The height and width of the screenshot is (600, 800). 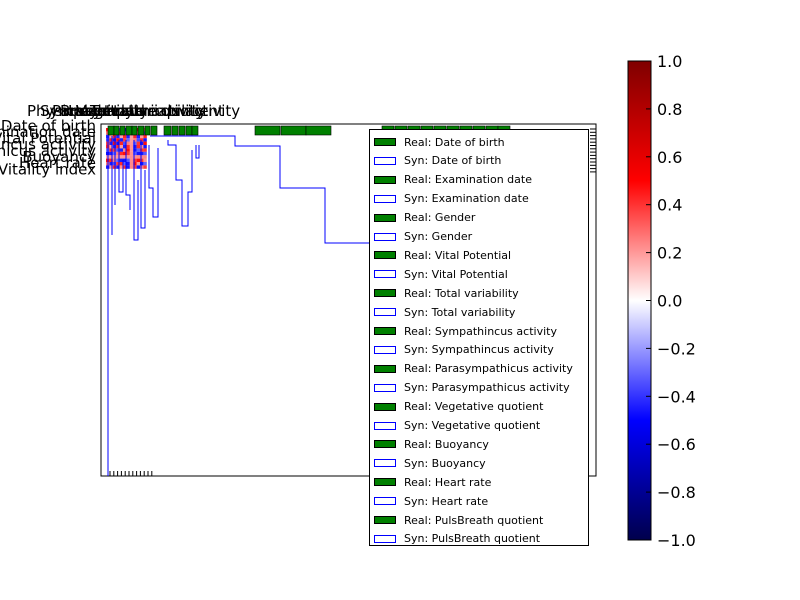 I want to click on legend-entry: Syn: Total variability, so click(x=444, y=312).